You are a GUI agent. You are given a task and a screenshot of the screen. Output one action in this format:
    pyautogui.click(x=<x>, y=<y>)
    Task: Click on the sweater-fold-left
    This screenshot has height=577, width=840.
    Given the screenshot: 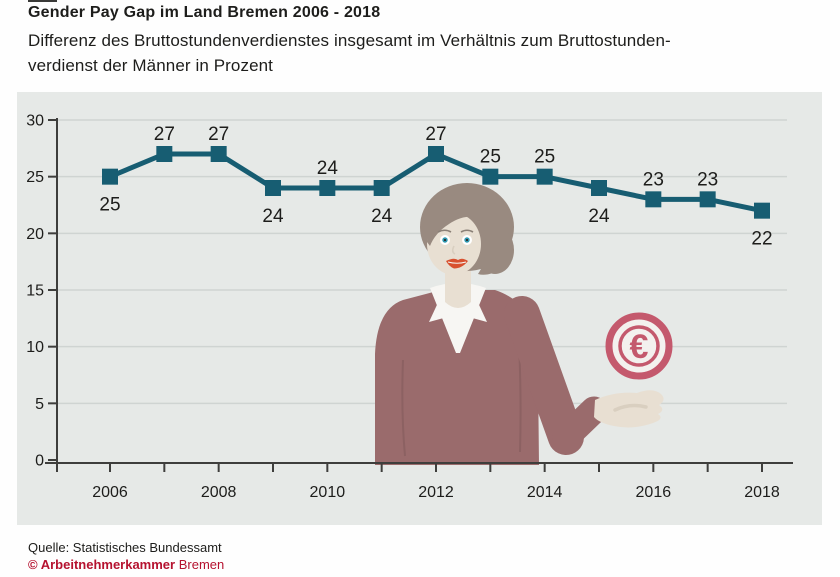 What is the action you would take?
    pyautogui.click(x=403, y=408)
    